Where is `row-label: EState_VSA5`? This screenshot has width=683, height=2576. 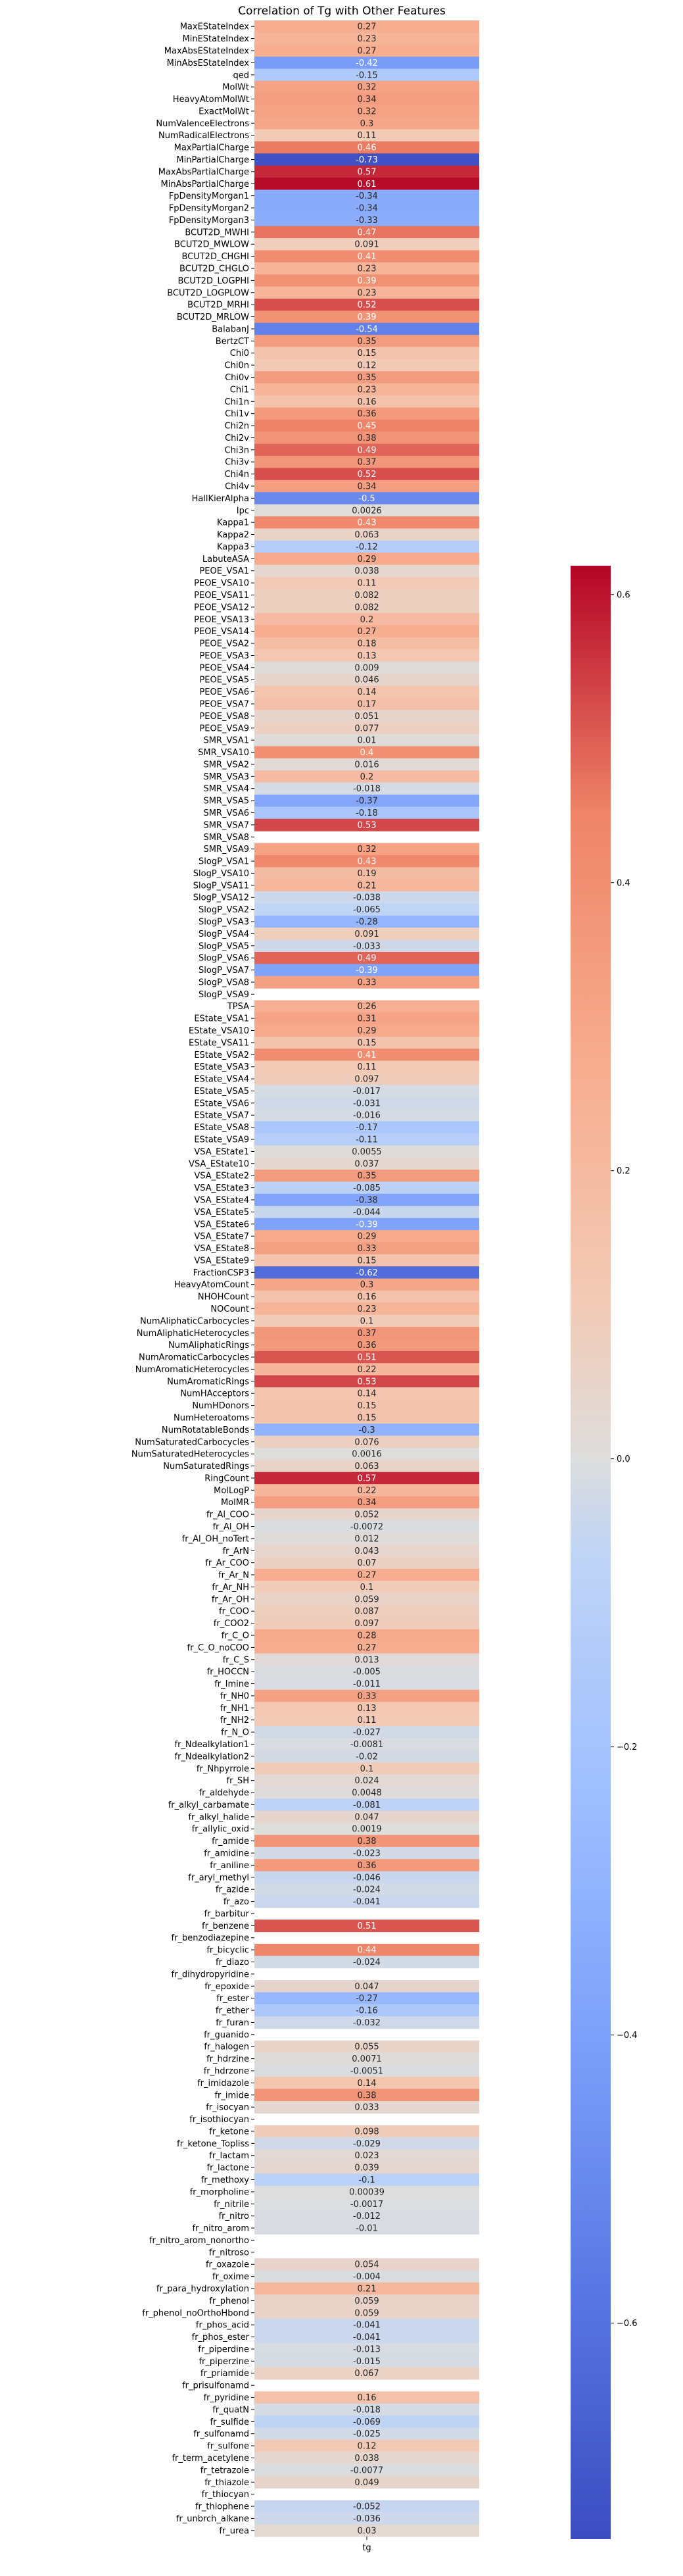
row-label: EState_VSA5 is located at coordinates (221, 1092).